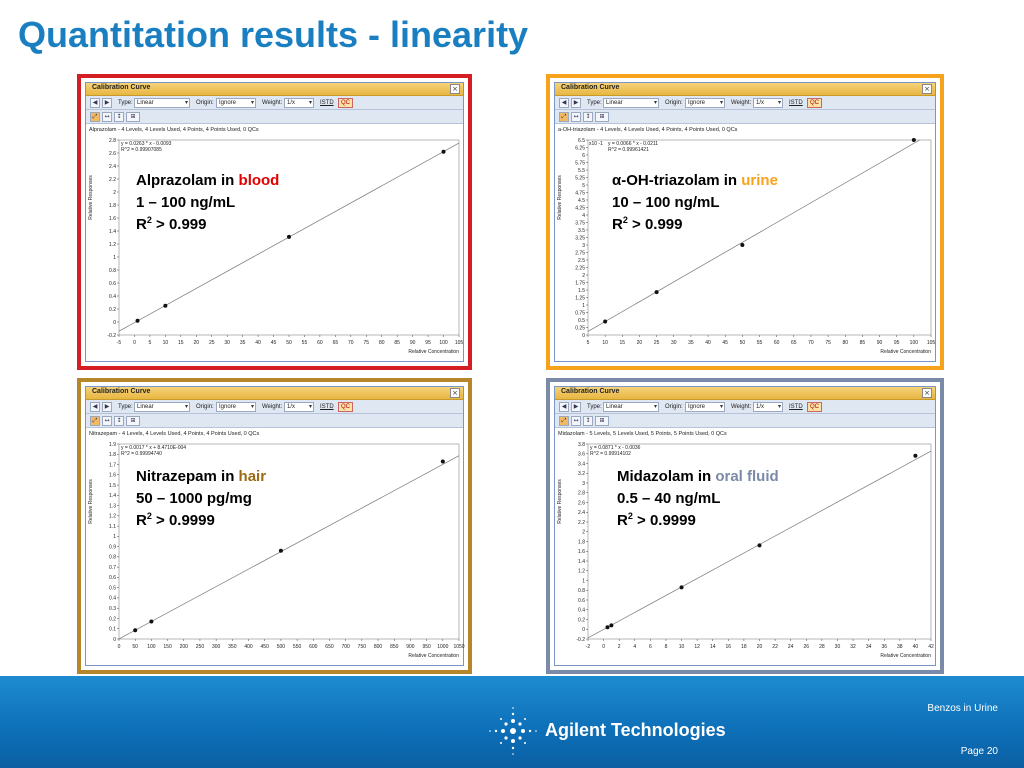 Image resolution: width=1024 pixels, height=768 pixels. Describe the element at coordinates (125, 407) in the screenshot. I see `type-label: Type:` at that location.